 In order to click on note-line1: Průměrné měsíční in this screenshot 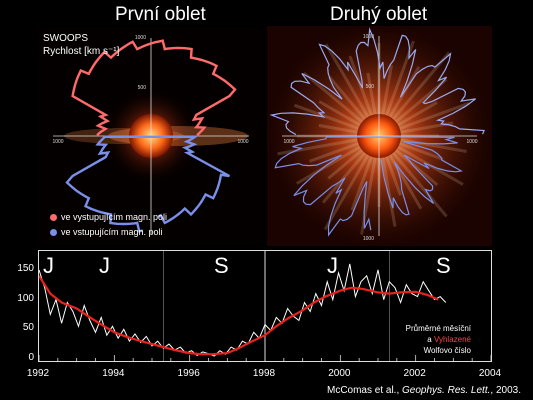, I will do `click(438, 328)`.